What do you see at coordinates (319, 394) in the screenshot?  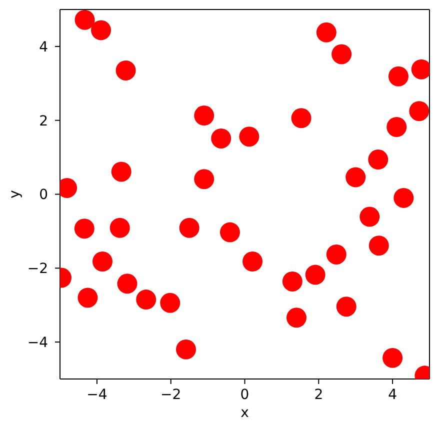 I see `x-tick-label: 2` at bounding box center [319, 394].